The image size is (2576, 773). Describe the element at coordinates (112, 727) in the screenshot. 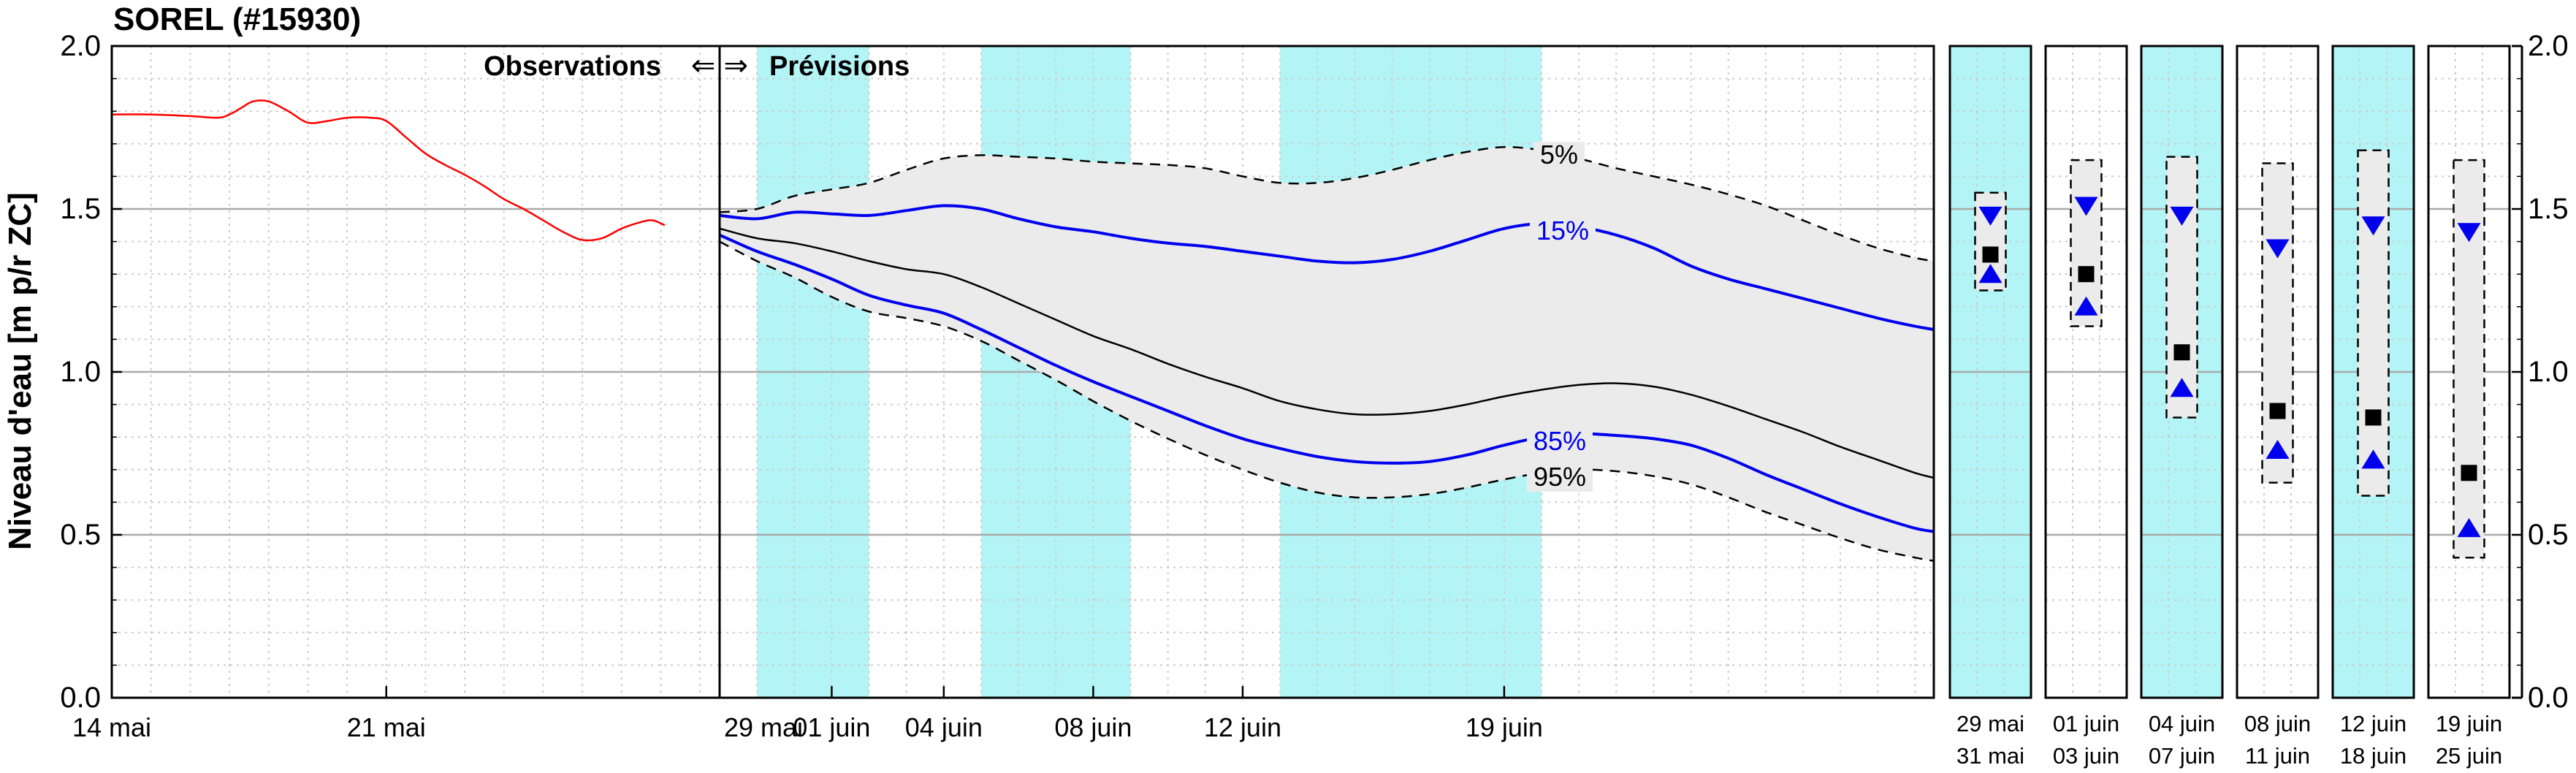

I see `obs-x-tick-label: 14 mai` at that location.